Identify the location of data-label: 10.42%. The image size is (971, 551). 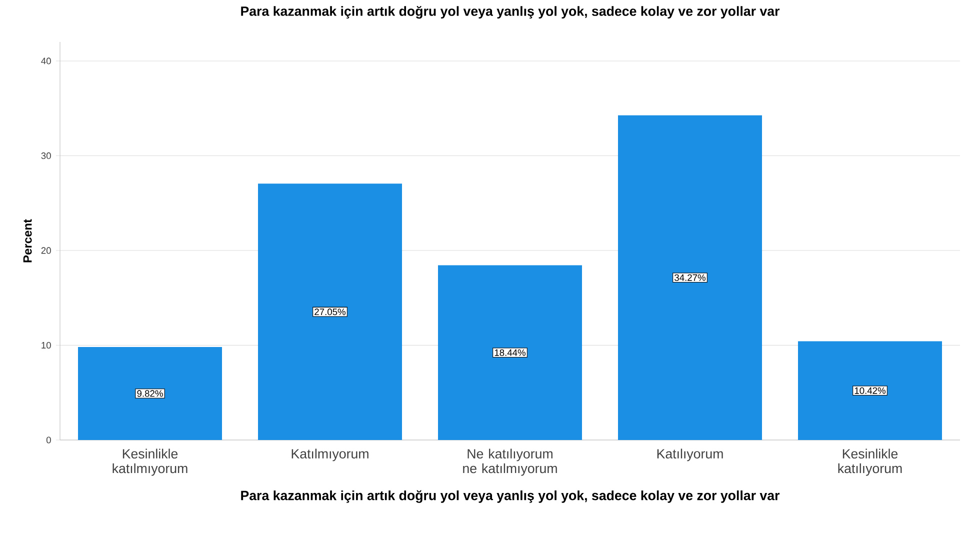
(870, 390).